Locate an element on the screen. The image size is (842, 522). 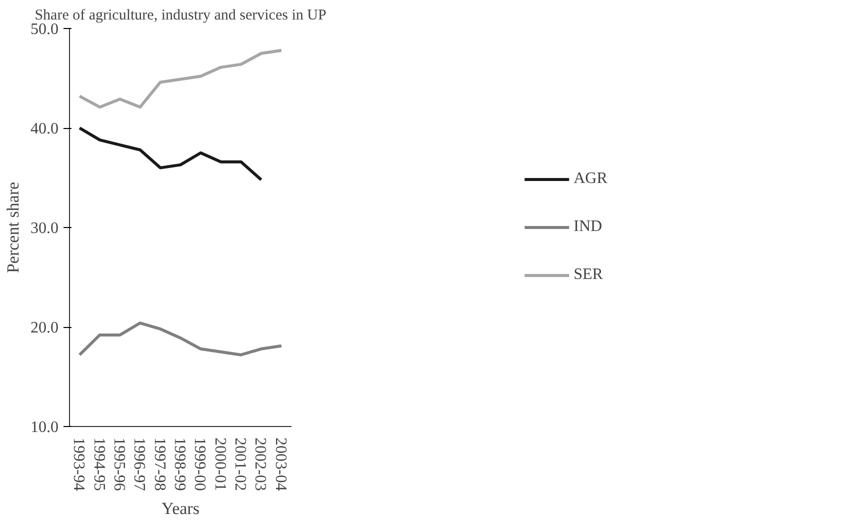
x-tick-label: 1994-95 is located at coordinates (99, 464).